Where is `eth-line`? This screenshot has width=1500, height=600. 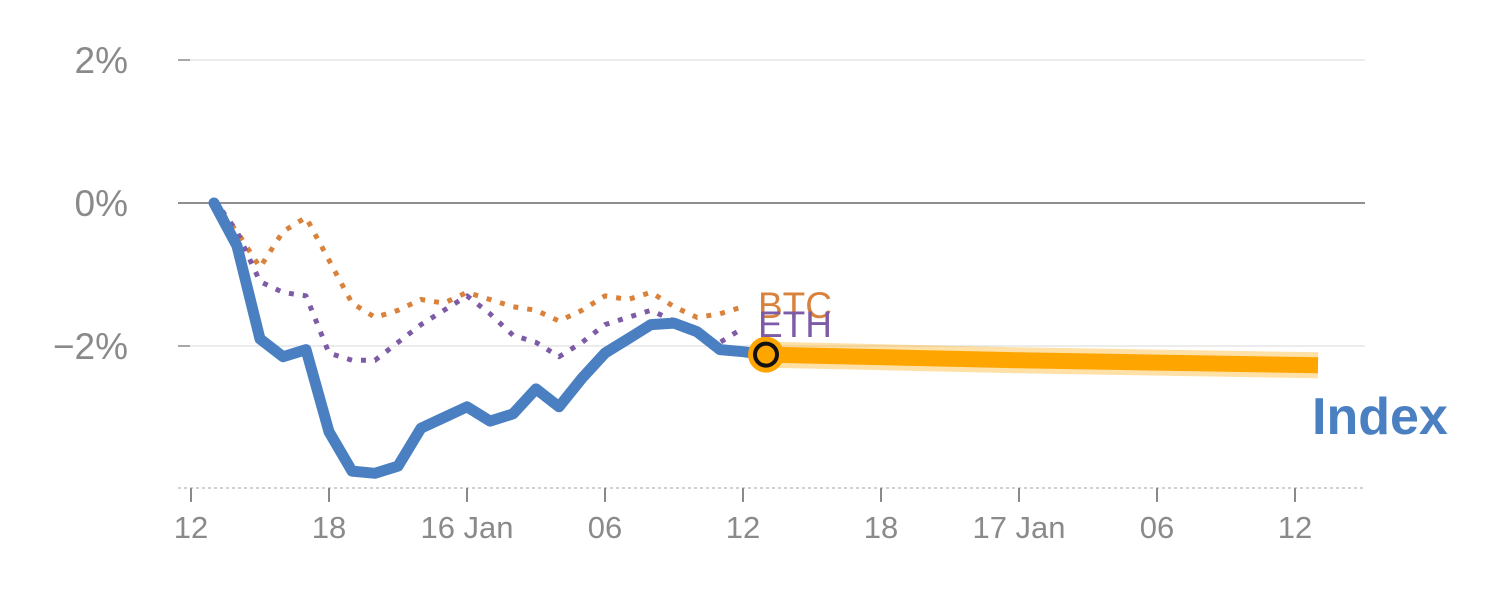 eth-line is located at coordinates (478, 280).